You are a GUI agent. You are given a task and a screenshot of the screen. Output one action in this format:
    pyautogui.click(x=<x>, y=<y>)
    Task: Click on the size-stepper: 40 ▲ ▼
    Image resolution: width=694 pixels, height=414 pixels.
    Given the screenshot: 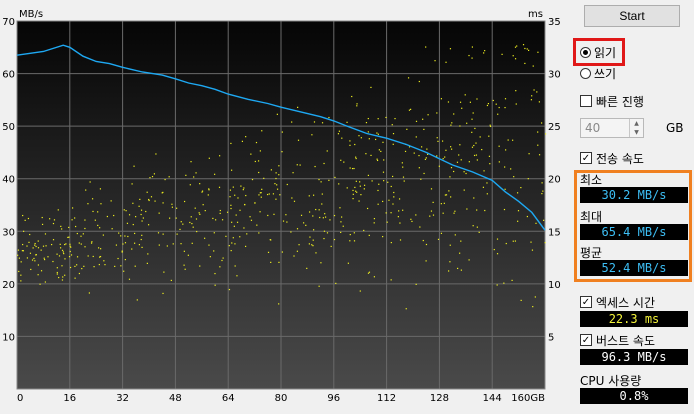 What is the action you would take?
    pyautogui.click(x=612, y=128)
    